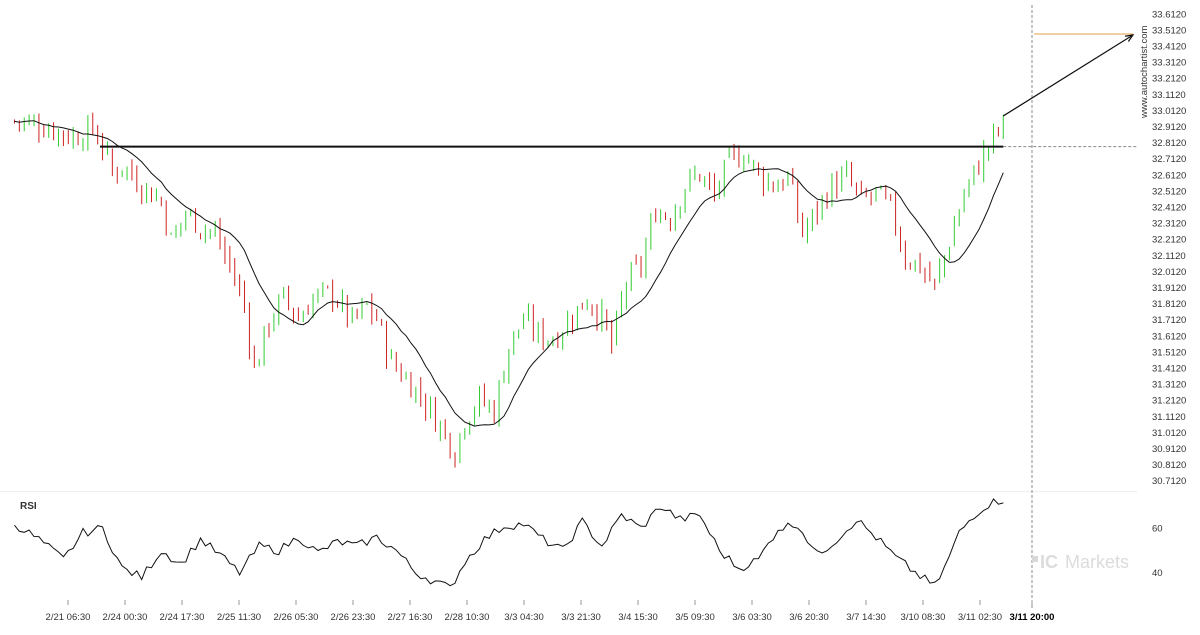 The height and width of the screenshot is (635, 1200). I want to click on time-label: 3/10 08:30, so click(923, 617).